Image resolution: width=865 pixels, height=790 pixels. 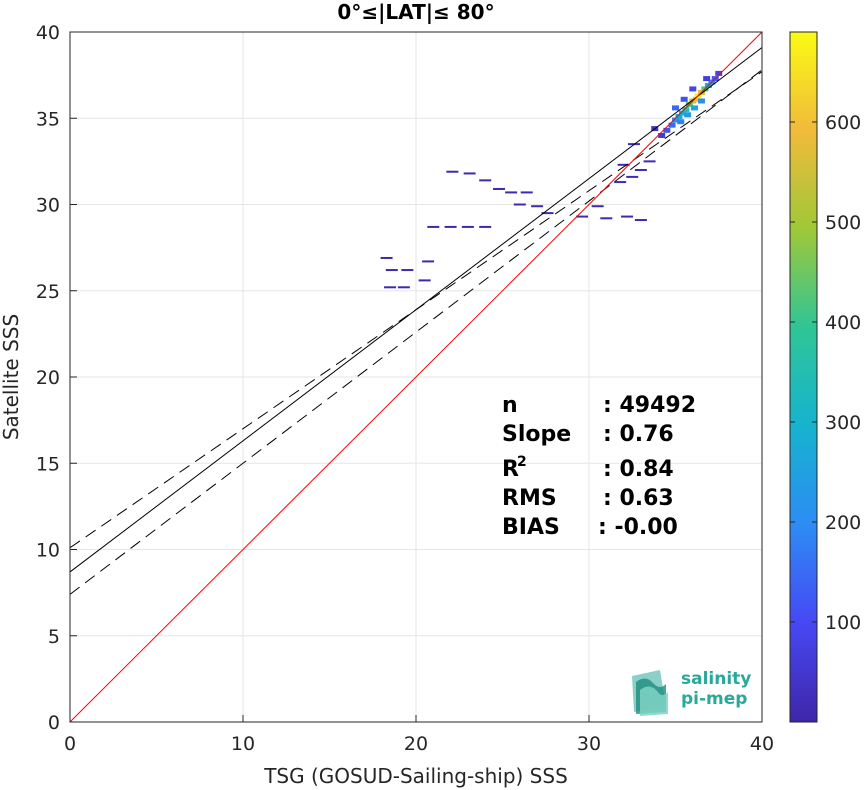 I want to click on x-tick-label: 30, so click(x=589, y=744).